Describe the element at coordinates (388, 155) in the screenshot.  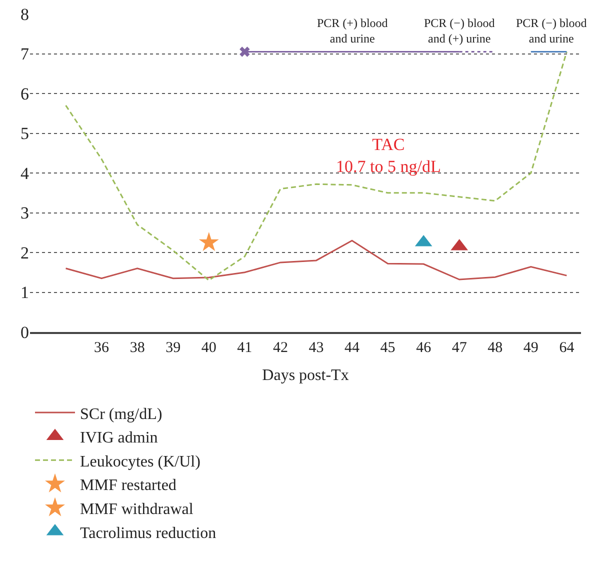
I see `annotation: TAC 10.7 to 5 ng/dL` at that location.